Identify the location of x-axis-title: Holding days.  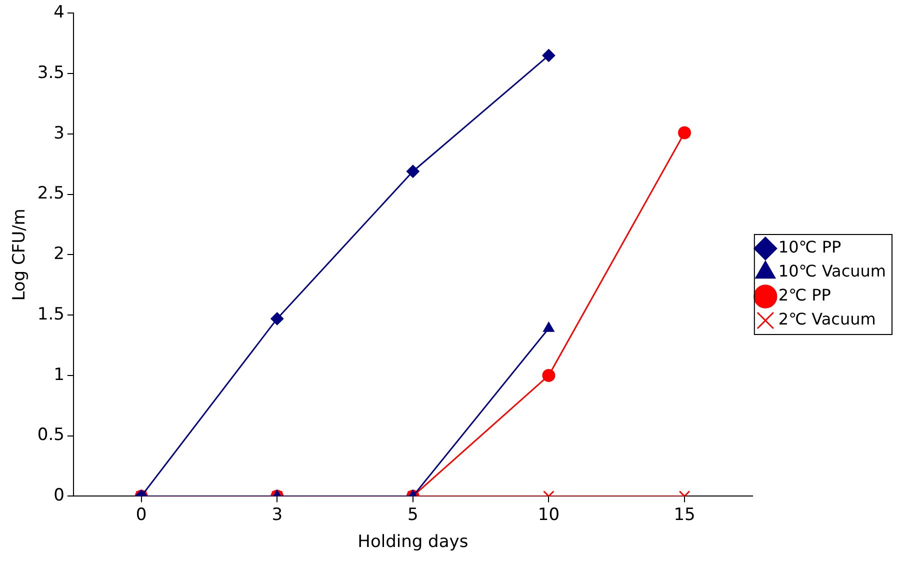
(413, 542).